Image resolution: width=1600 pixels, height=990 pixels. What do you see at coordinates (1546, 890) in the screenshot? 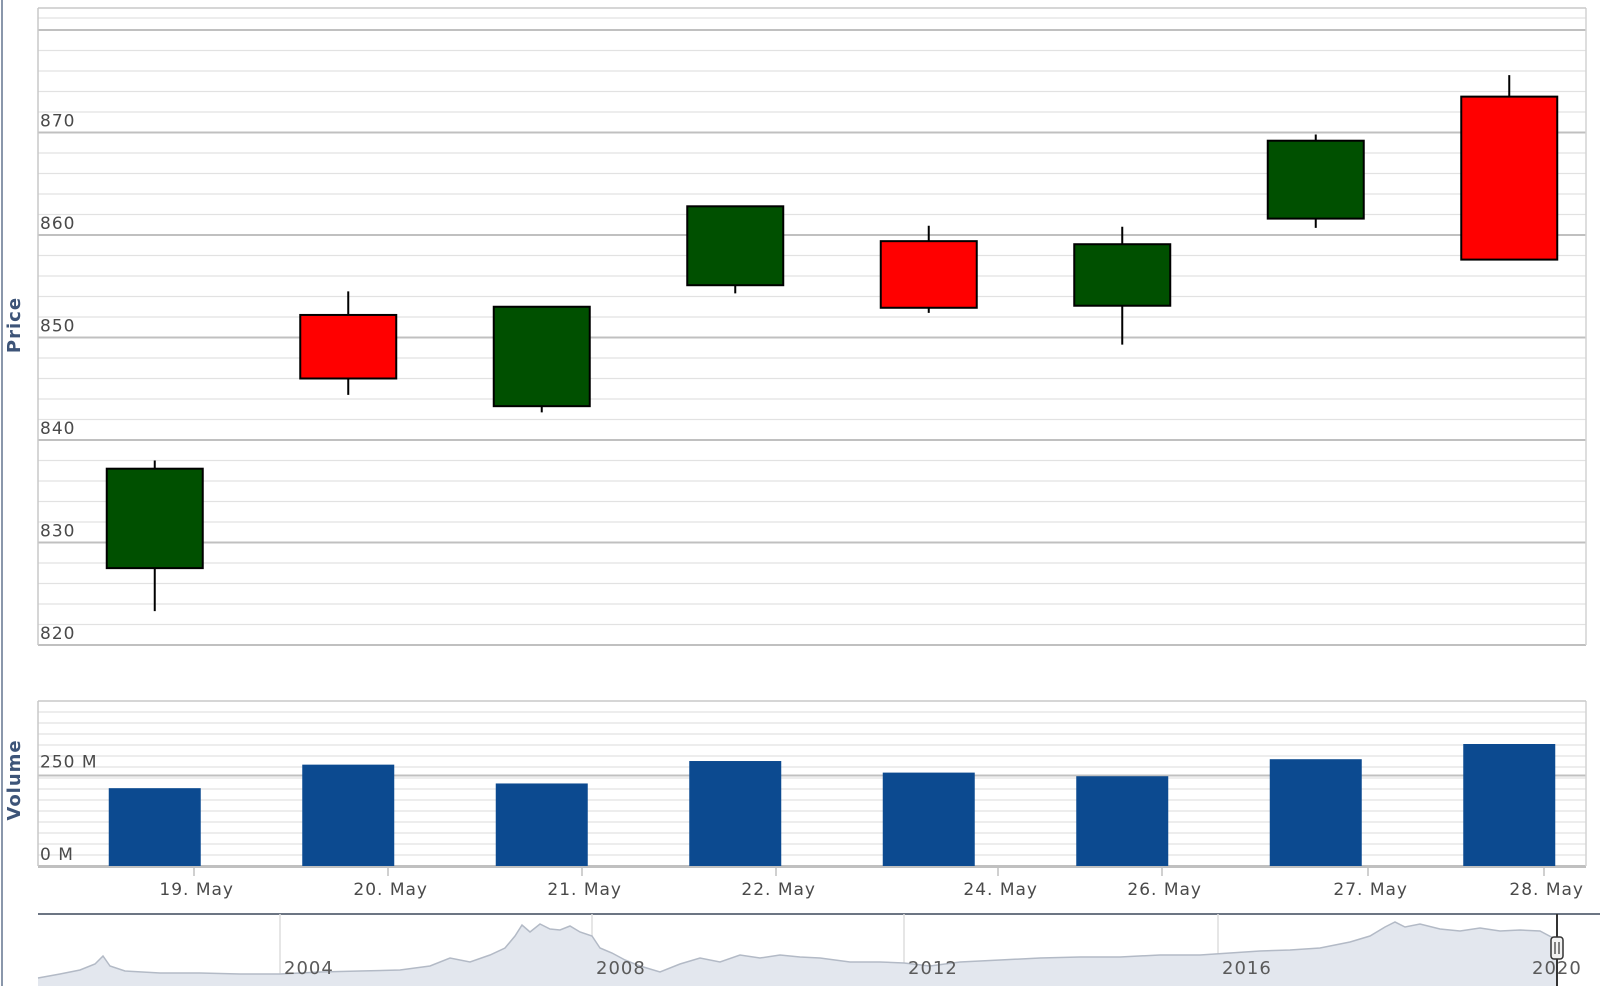
I see `x-tick-label: 28. May` at bounding box center [1546, 890].